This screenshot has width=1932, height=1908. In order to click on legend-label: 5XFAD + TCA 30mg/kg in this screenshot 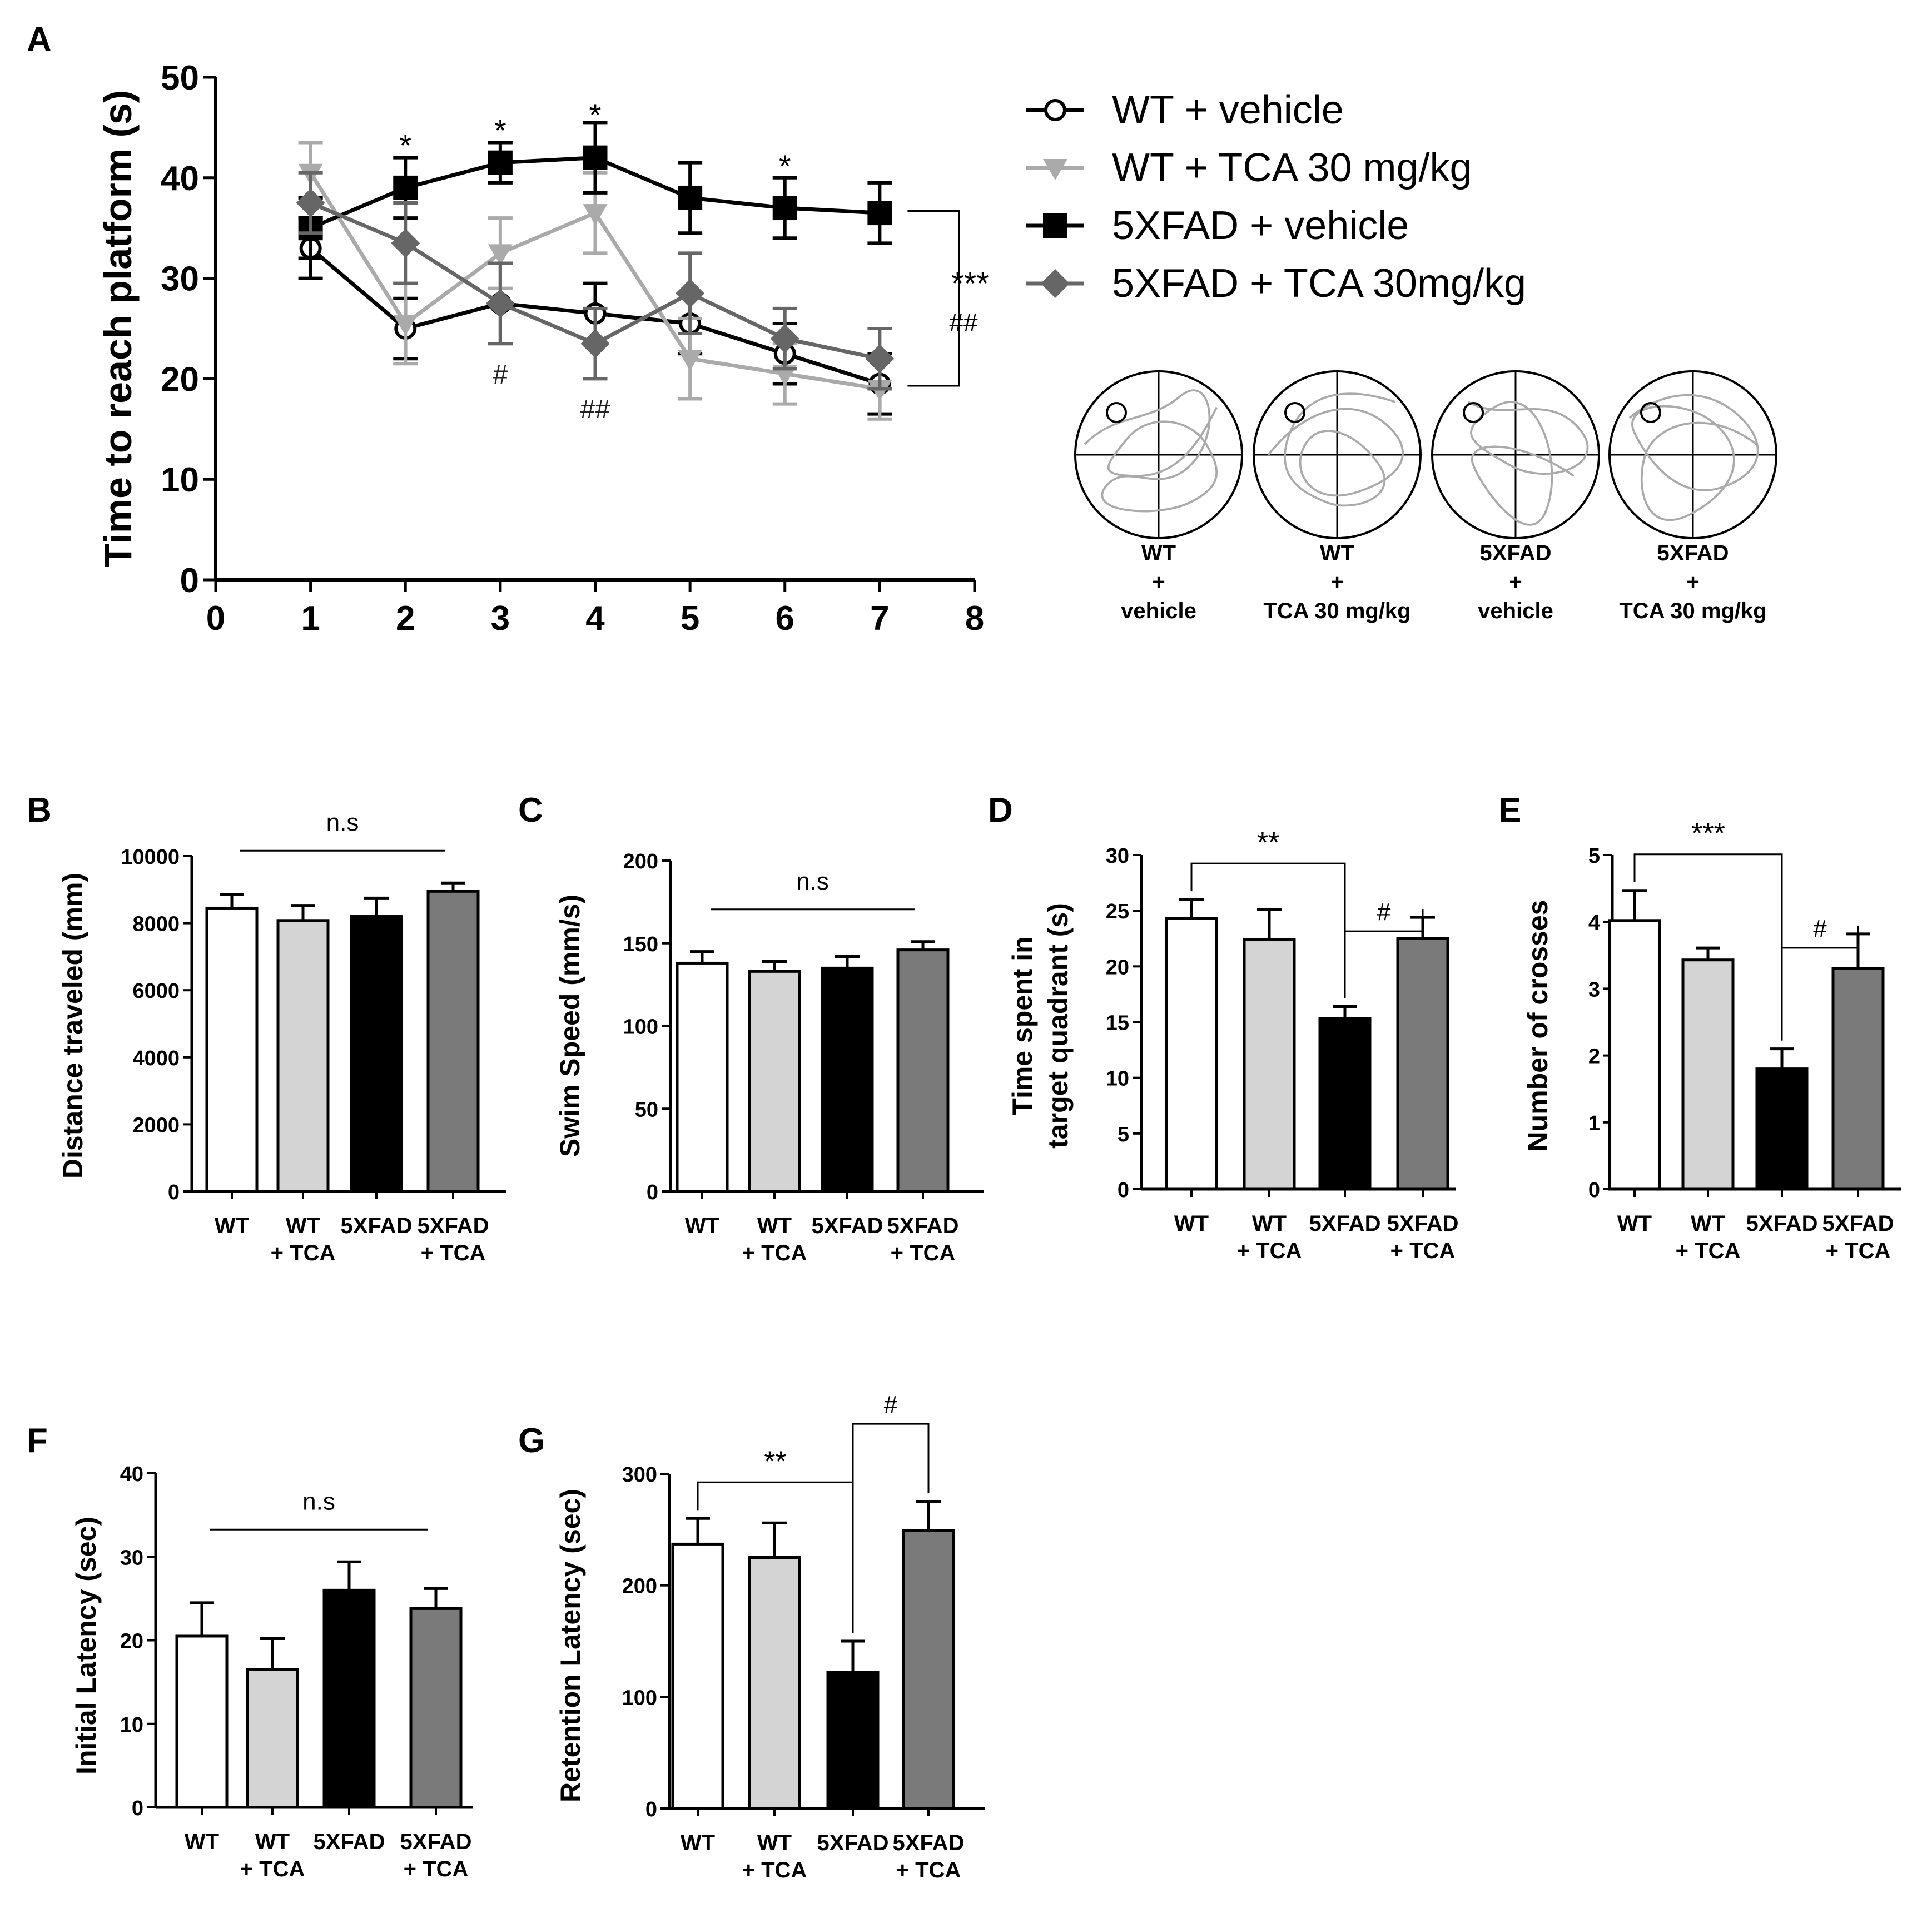, I will do `click(1319, 283)`.